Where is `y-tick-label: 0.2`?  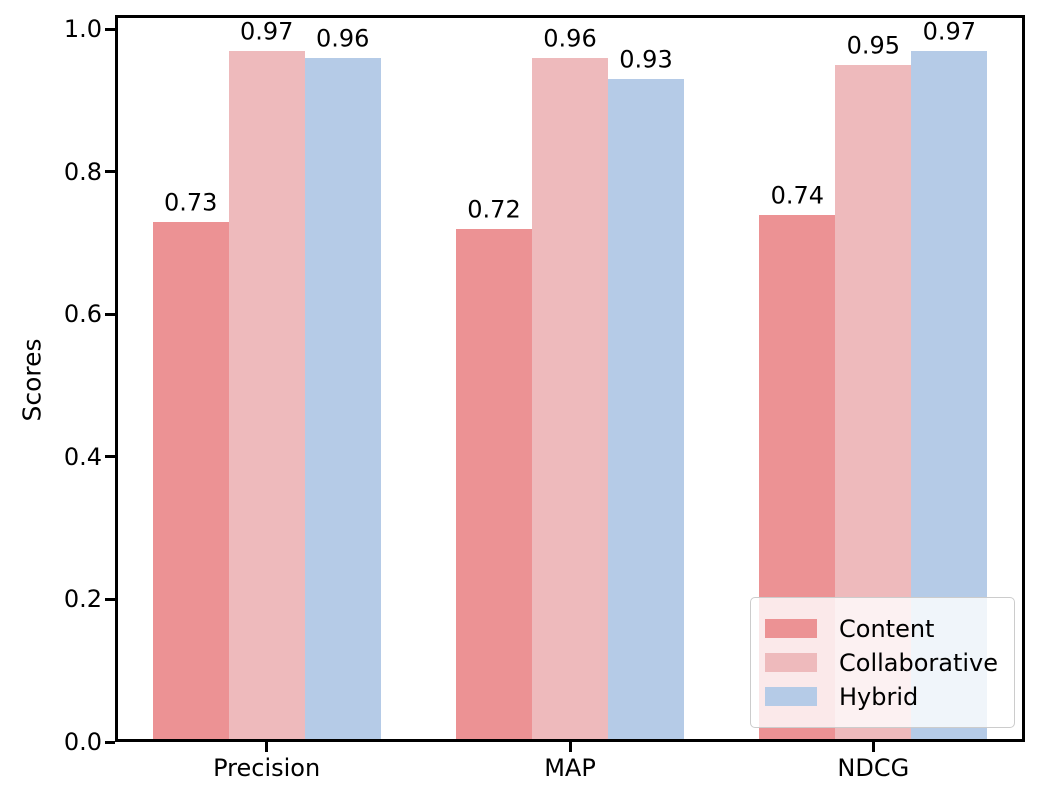
y-tick-label: 0.2 is located at coordinates (82, 599).